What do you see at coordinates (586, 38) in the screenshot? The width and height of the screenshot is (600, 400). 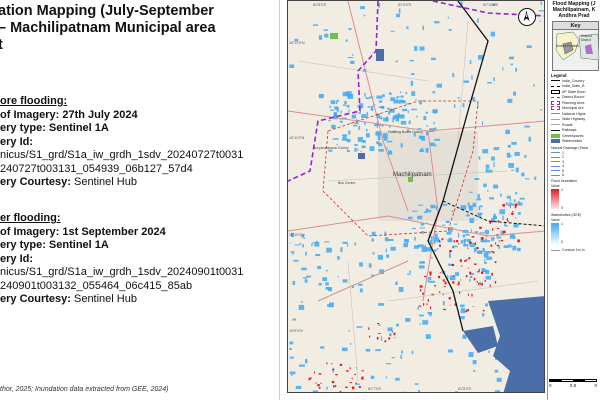 I see `key-map-label: Krishna District` at bounding box center [586, 38].